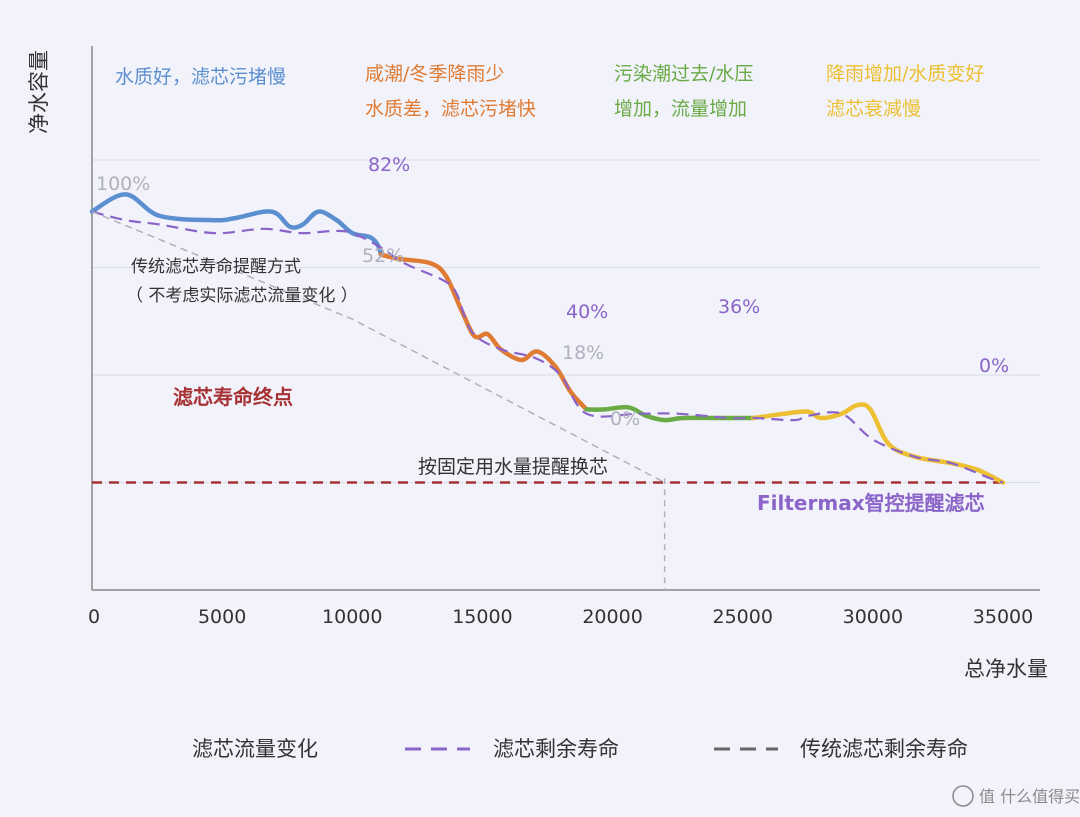 The image size is (1080, 817). What do you see at coordinates (583, 353) in the screenshot?
I see `label-18: 18%` at bounding box center [583, 353].